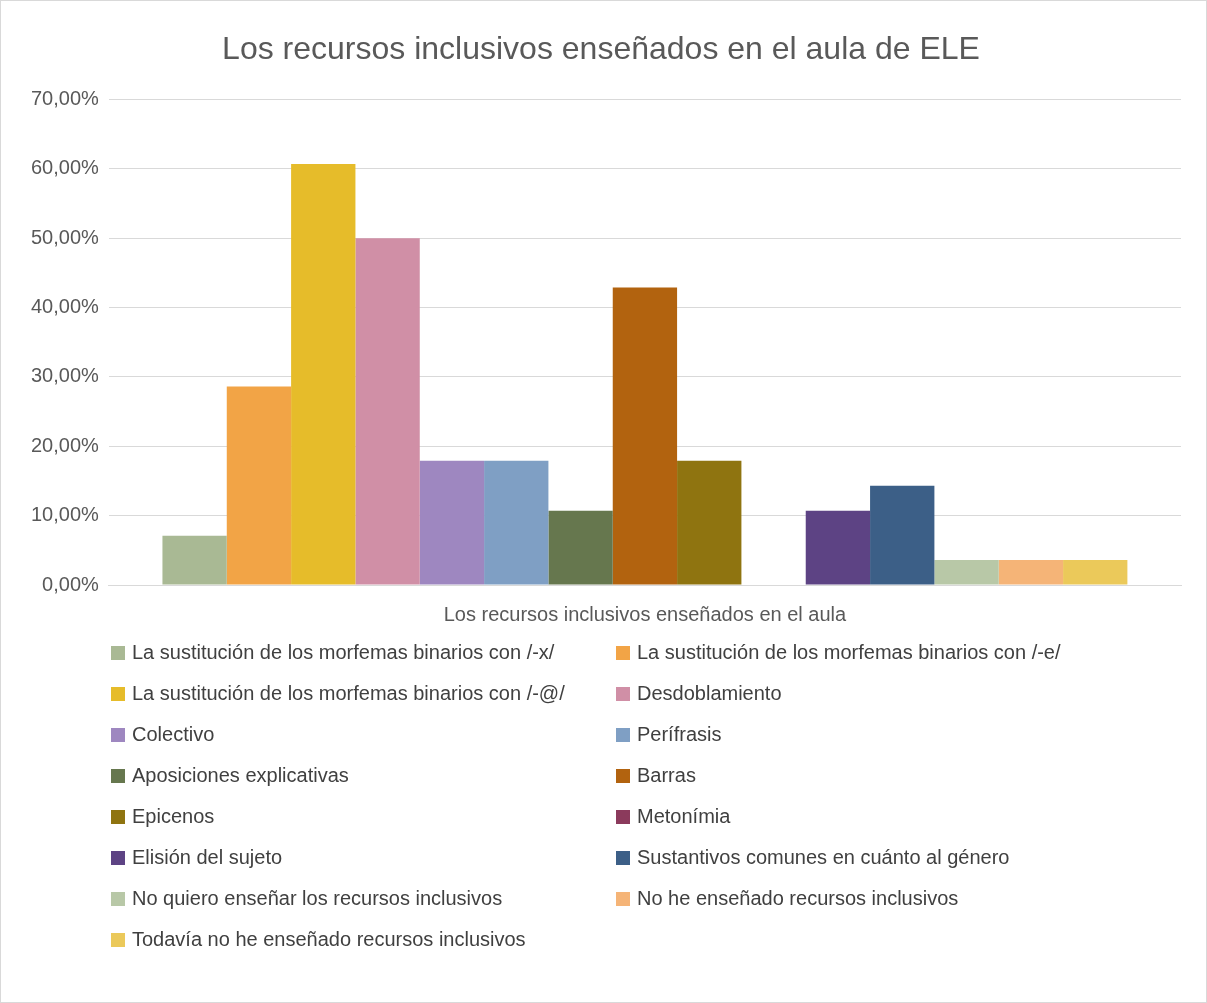 This screenshot has height=1003, width=1207. Describe the element at coordinates (679, 734) in the screenshot. I see `legend-label: Perífrasis` at that location.